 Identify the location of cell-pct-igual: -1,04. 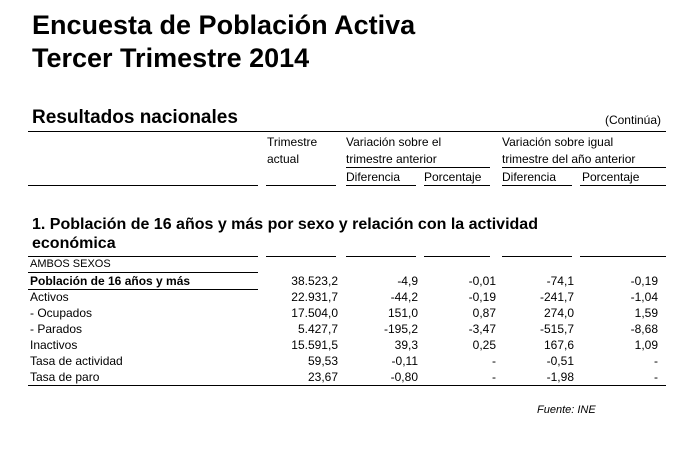
(644, 297).